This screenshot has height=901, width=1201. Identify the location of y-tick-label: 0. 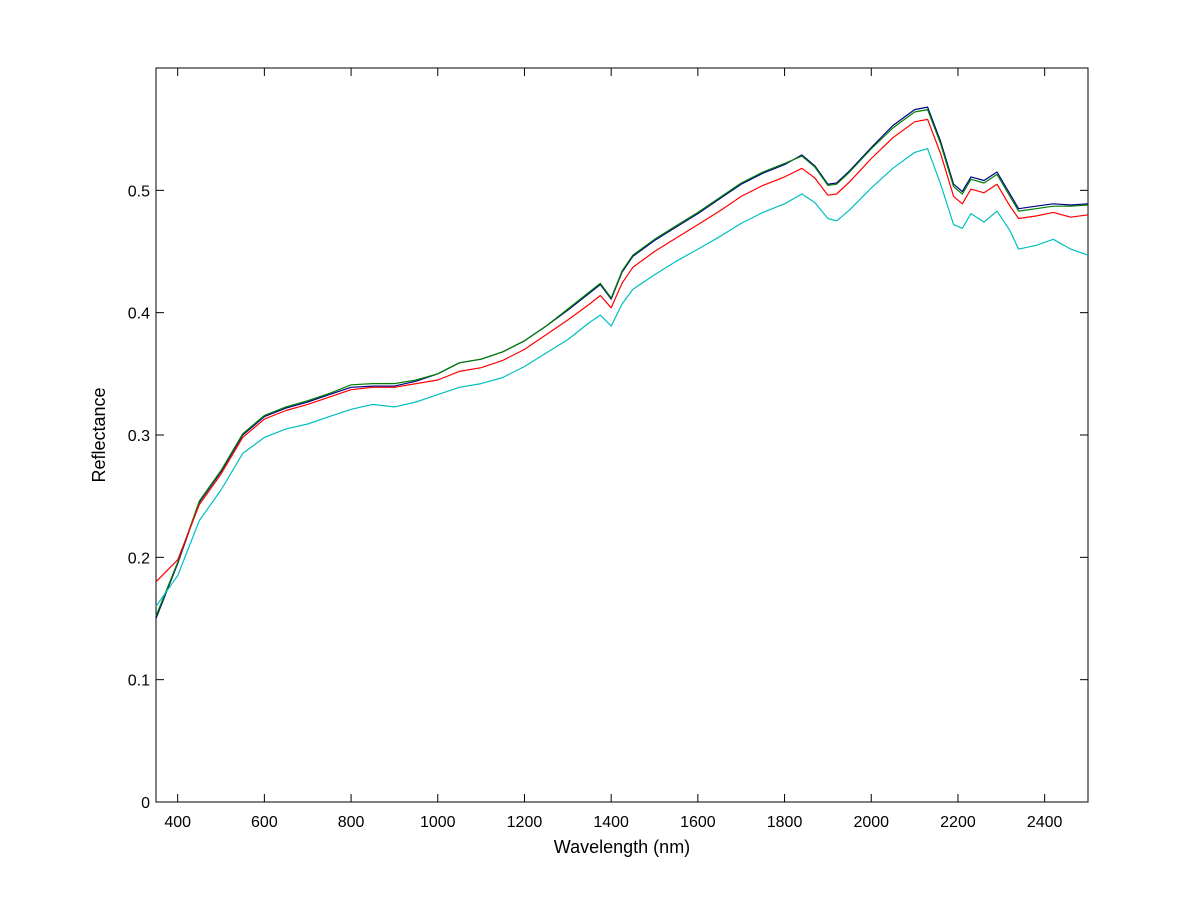
(145, 803).